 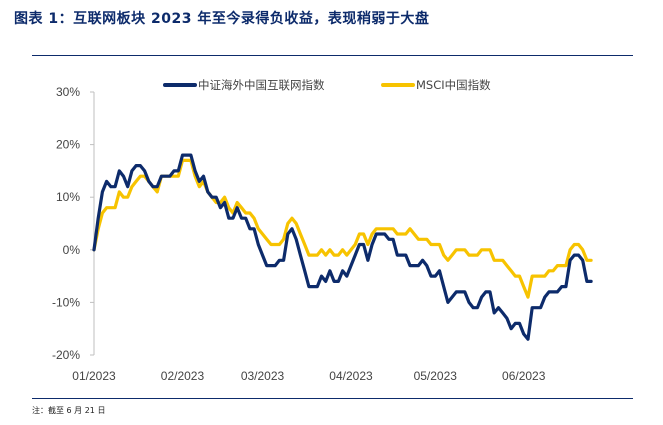 I want to click on chart-legend: 中证海外中国互联网指数 MSCI中国指数, so click(x=327, y=85).